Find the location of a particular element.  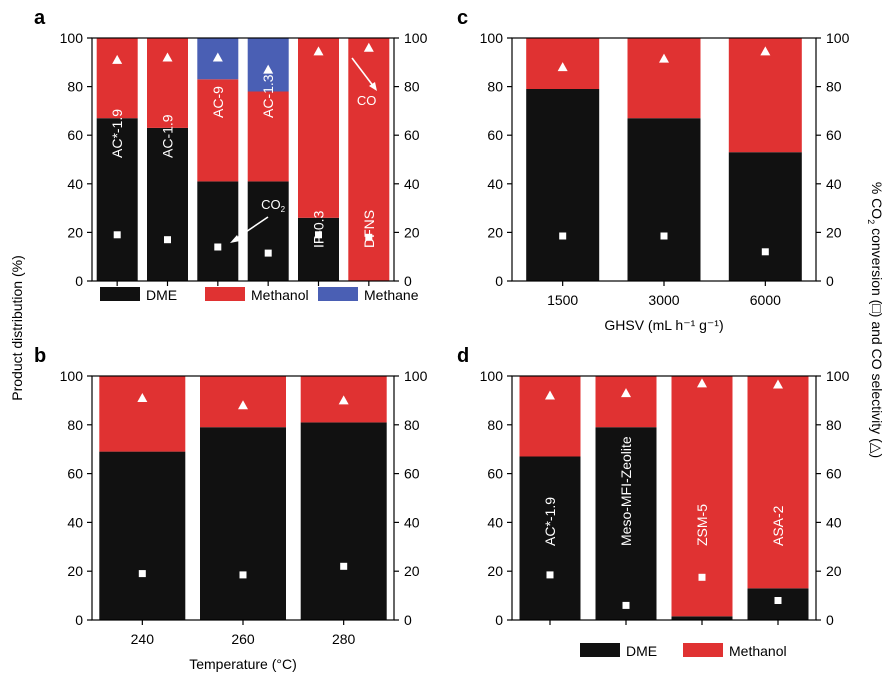

legend-bottom: DME Methanol is located at coordinates (683, 651).